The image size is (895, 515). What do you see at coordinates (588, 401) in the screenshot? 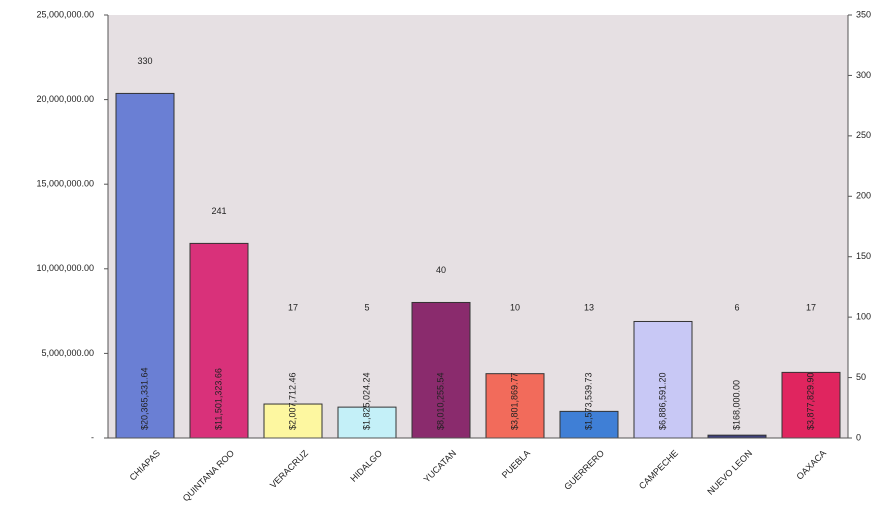
I see `value-label: $1,573,539.73` at bounding box center [588, 401].